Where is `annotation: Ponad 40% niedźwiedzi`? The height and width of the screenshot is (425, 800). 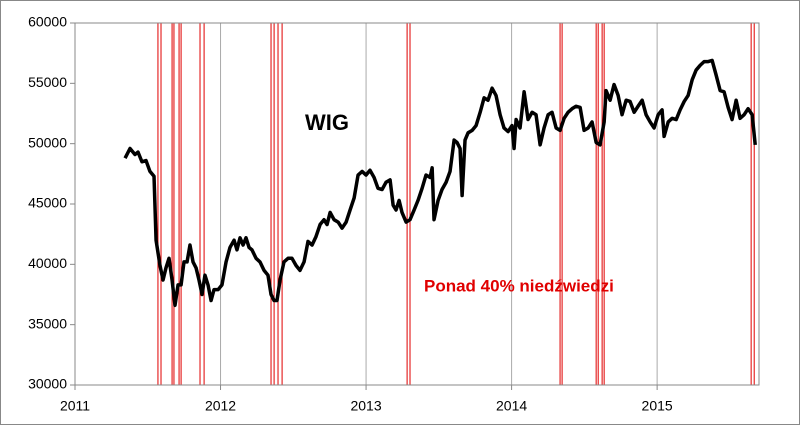 annotation: Ponad 40% niedźwiedzi is located at coordinates (519, 285).